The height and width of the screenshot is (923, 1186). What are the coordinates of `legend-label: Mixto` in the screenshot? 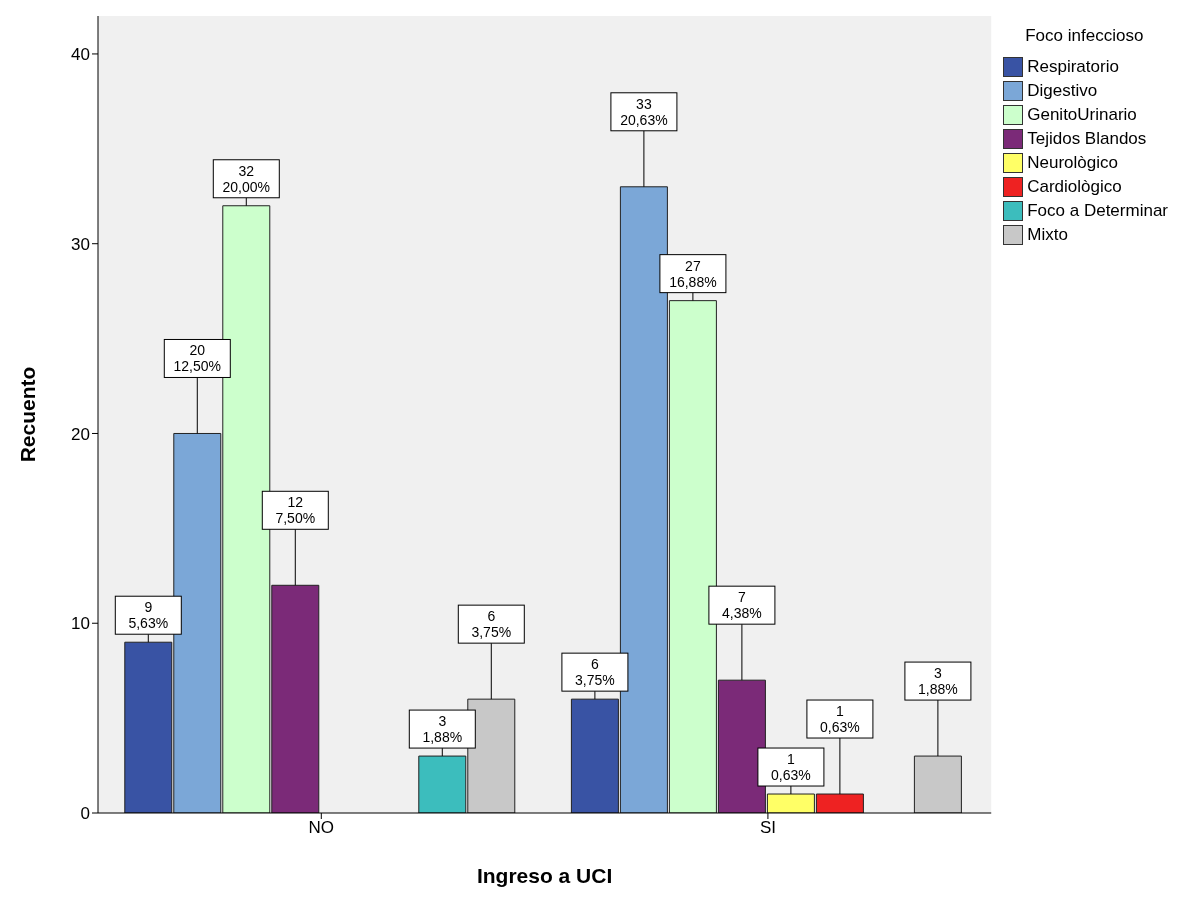 It's located at (1047, 235).